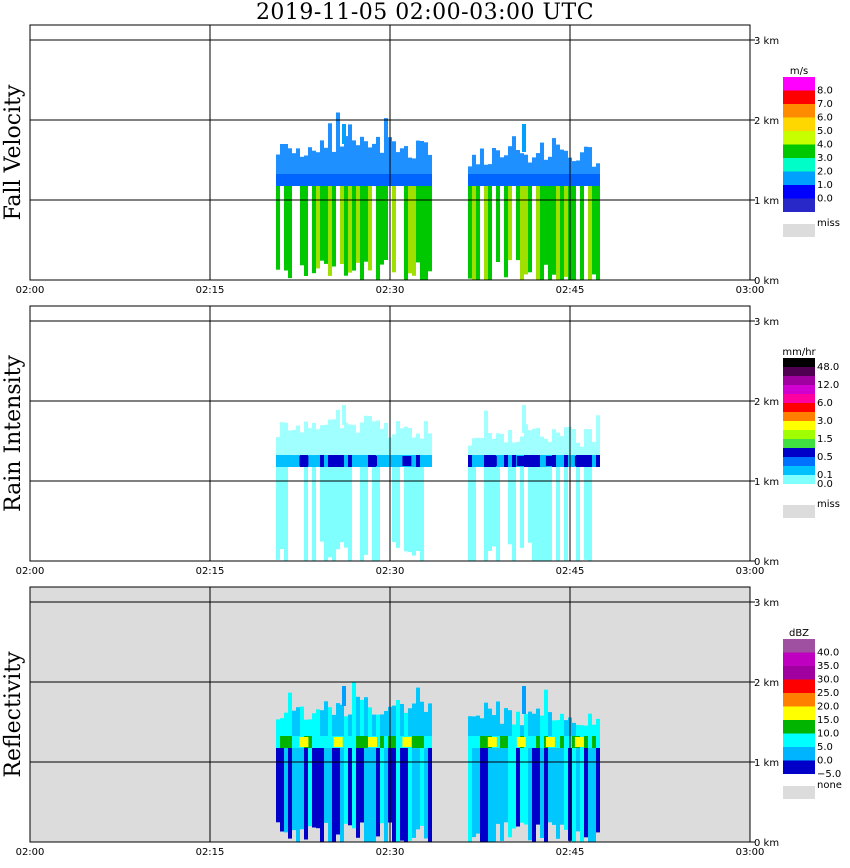 Image resolution: width=850 pixels, height=868 pixels. I want to click on colorbar-missing-swatch, so click(799, 792).